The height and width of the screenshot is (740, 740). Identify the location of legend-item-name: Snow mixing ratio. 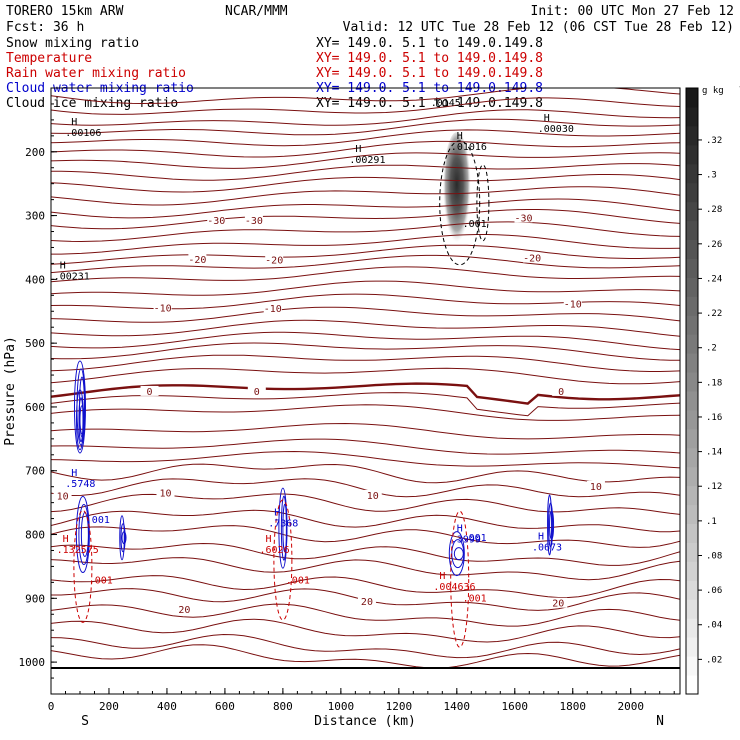
(72, 43).